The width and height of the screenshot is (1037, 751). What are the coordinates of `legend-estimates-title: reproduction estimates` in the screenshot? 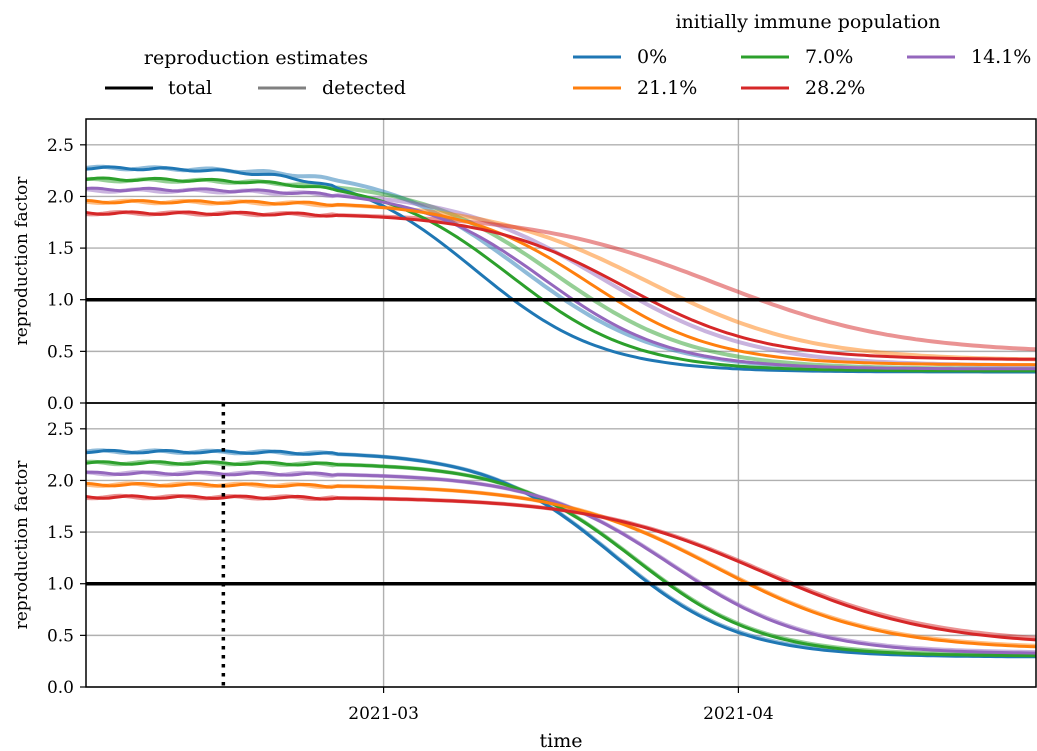 It's located at (256, 58).